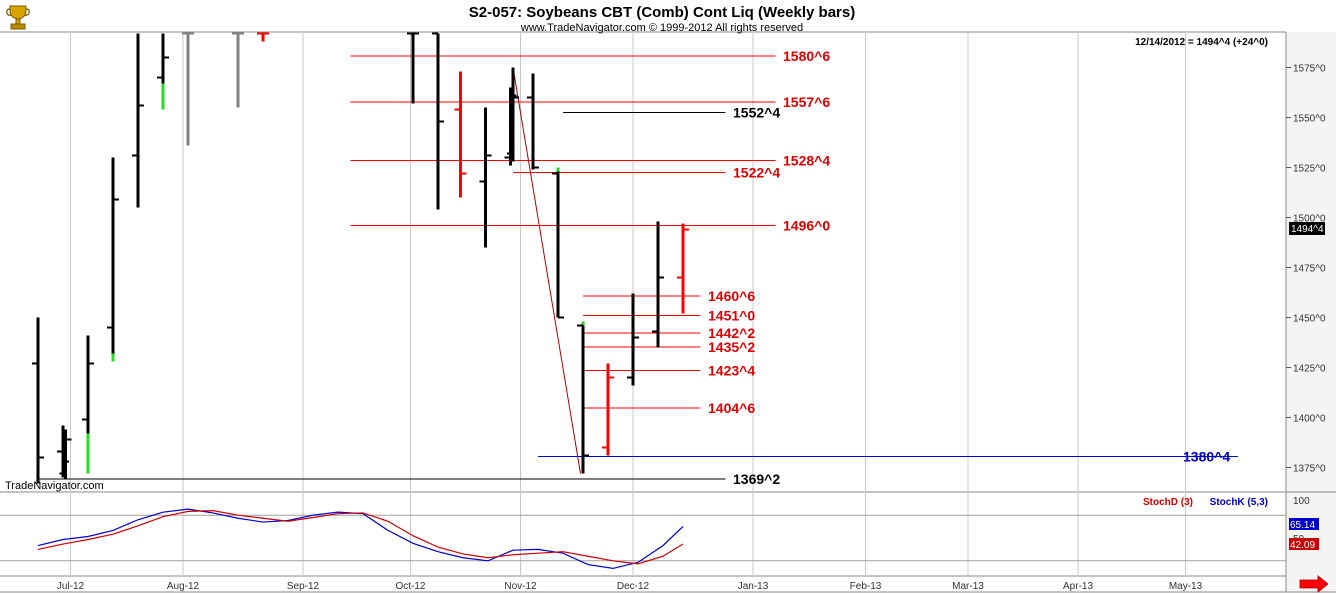 The width and height of the screenshot is (1336, 594). I want to click on stochd-value: 42.09, so click(1302, 545).